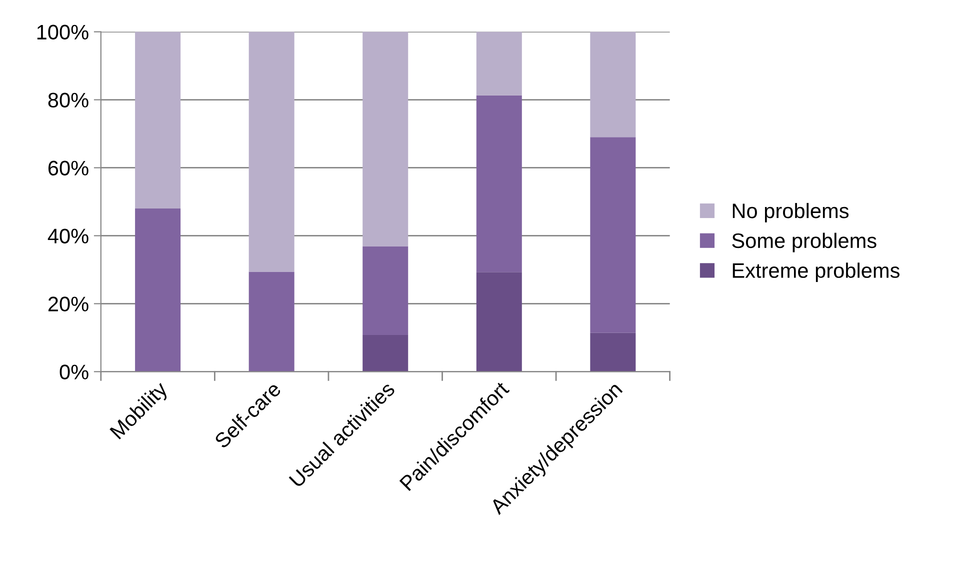 The image size is (961, 578). I want to click on y-tick-label: 20%, so click(68, 304).